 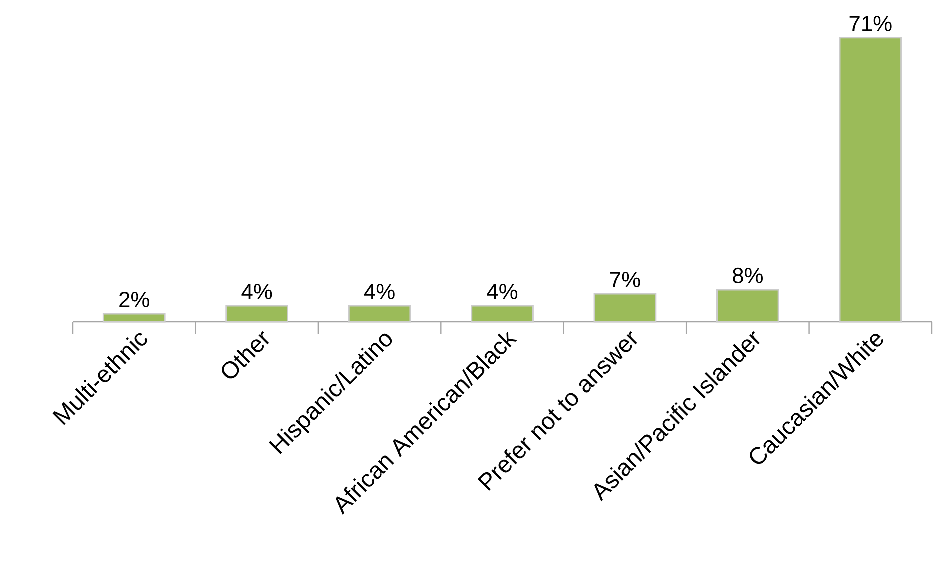 I want to click on data-label: 2%, so click(x=135, y=300).